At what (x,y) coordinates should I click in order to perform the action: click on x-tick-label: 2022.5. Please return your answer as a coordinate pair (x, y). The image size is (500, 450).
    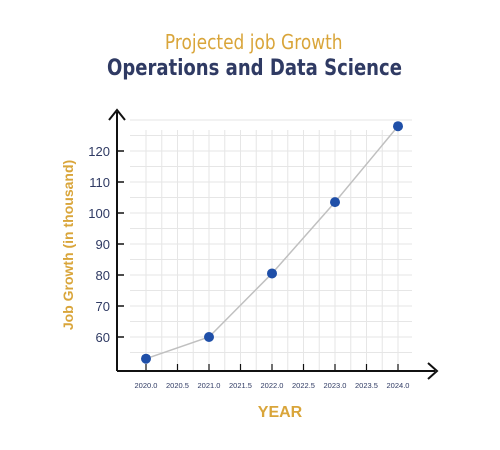
    Looking at the image, I should click on (303, 385).